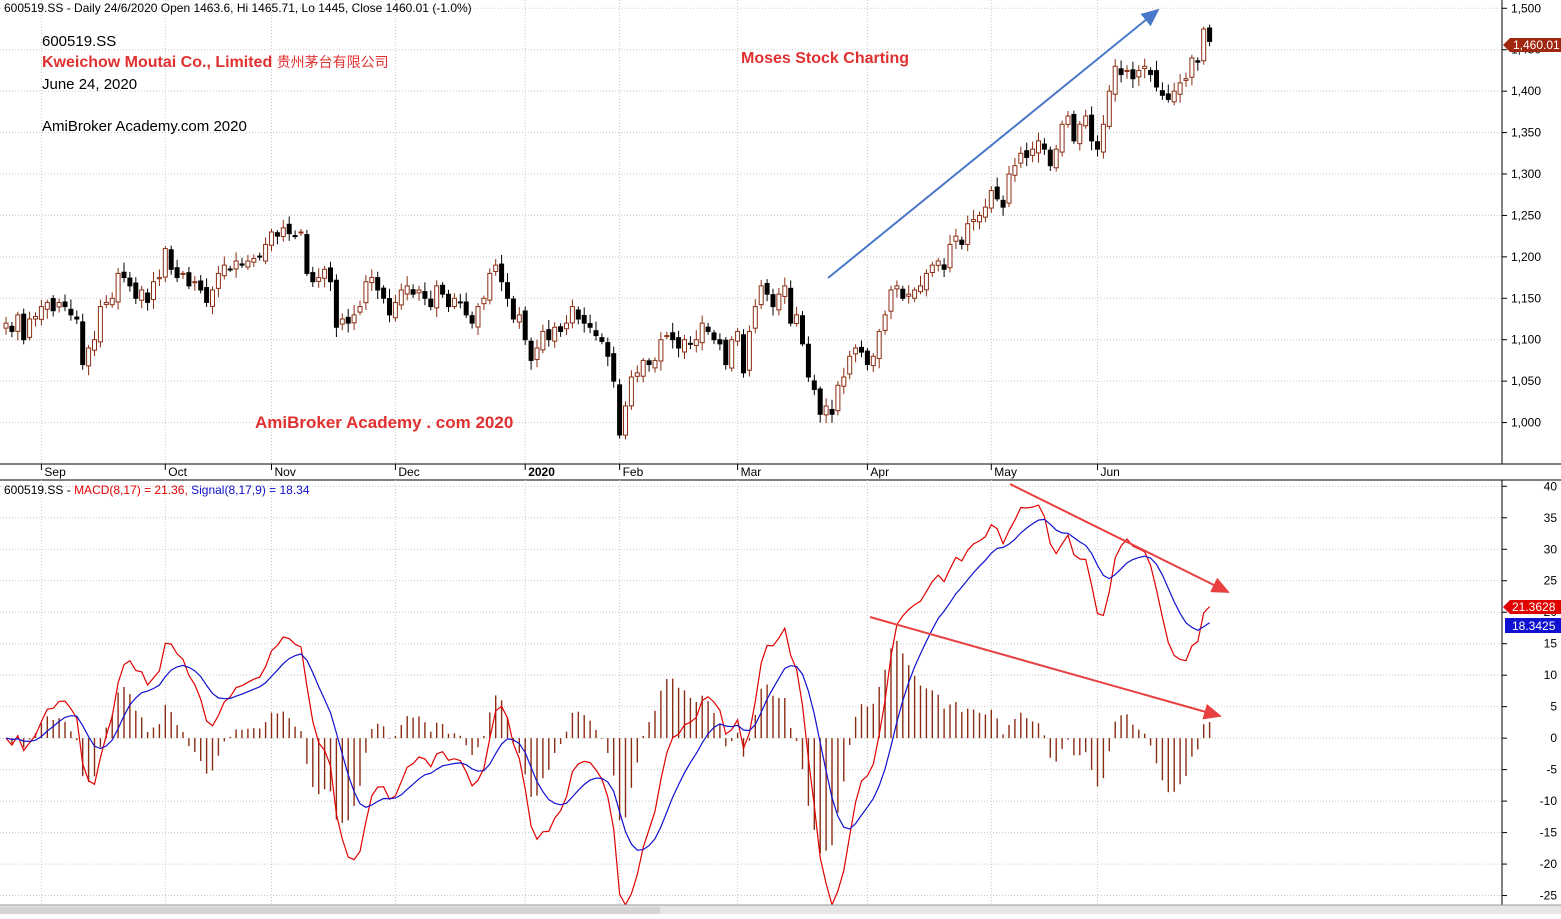  What do you see at coordinates (633, 472) in the screenshot?
I see `date-label: Feb` at bounding box center [633, 472].